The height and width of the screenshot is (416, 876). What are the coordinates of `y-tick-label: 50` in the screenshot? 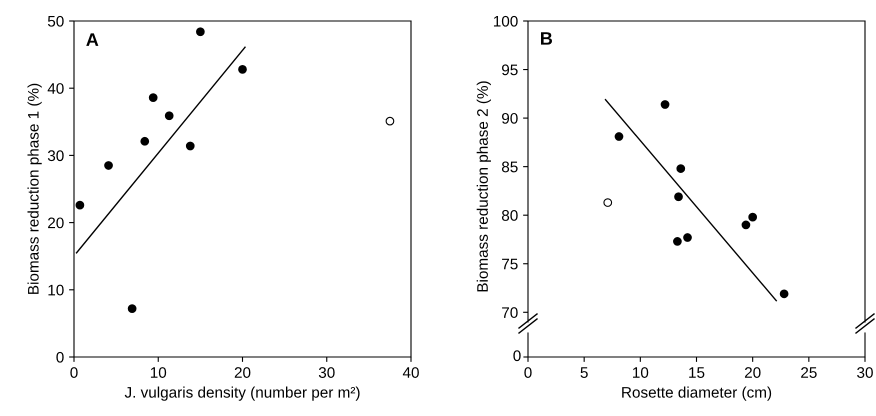 It's located at (56, 21).